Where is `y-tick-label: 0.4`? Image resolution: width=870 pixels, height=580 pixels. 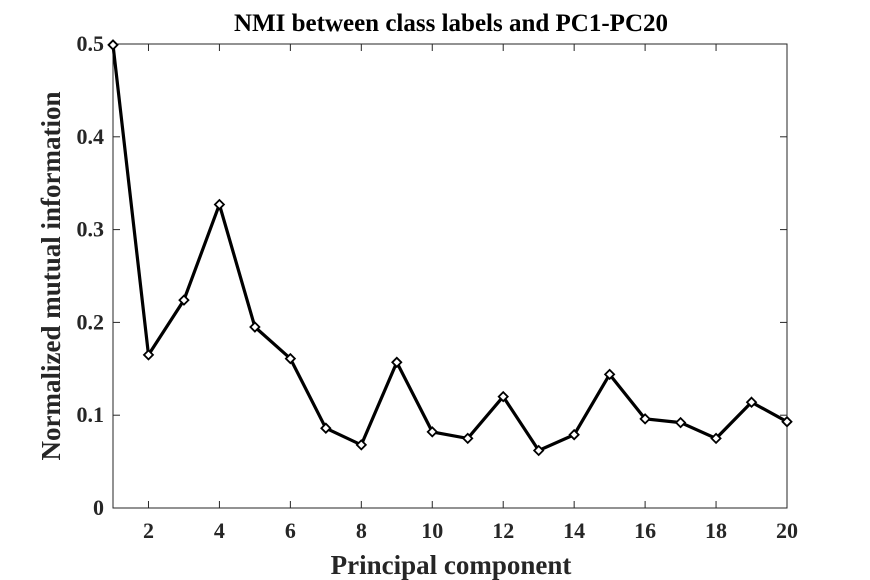
y-tick-label: 0.4 is located at coordinates (91, 136).